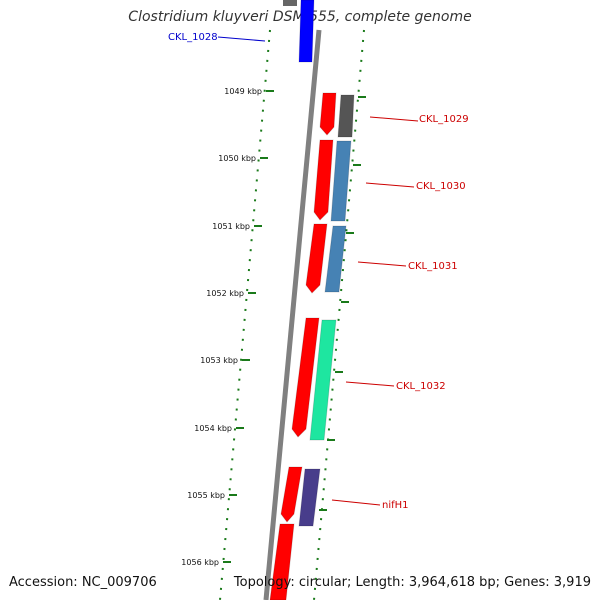  Describe the element at coordinates (193, 37) in the screenshot. I see `gene-label: CKL_1028` at that location.